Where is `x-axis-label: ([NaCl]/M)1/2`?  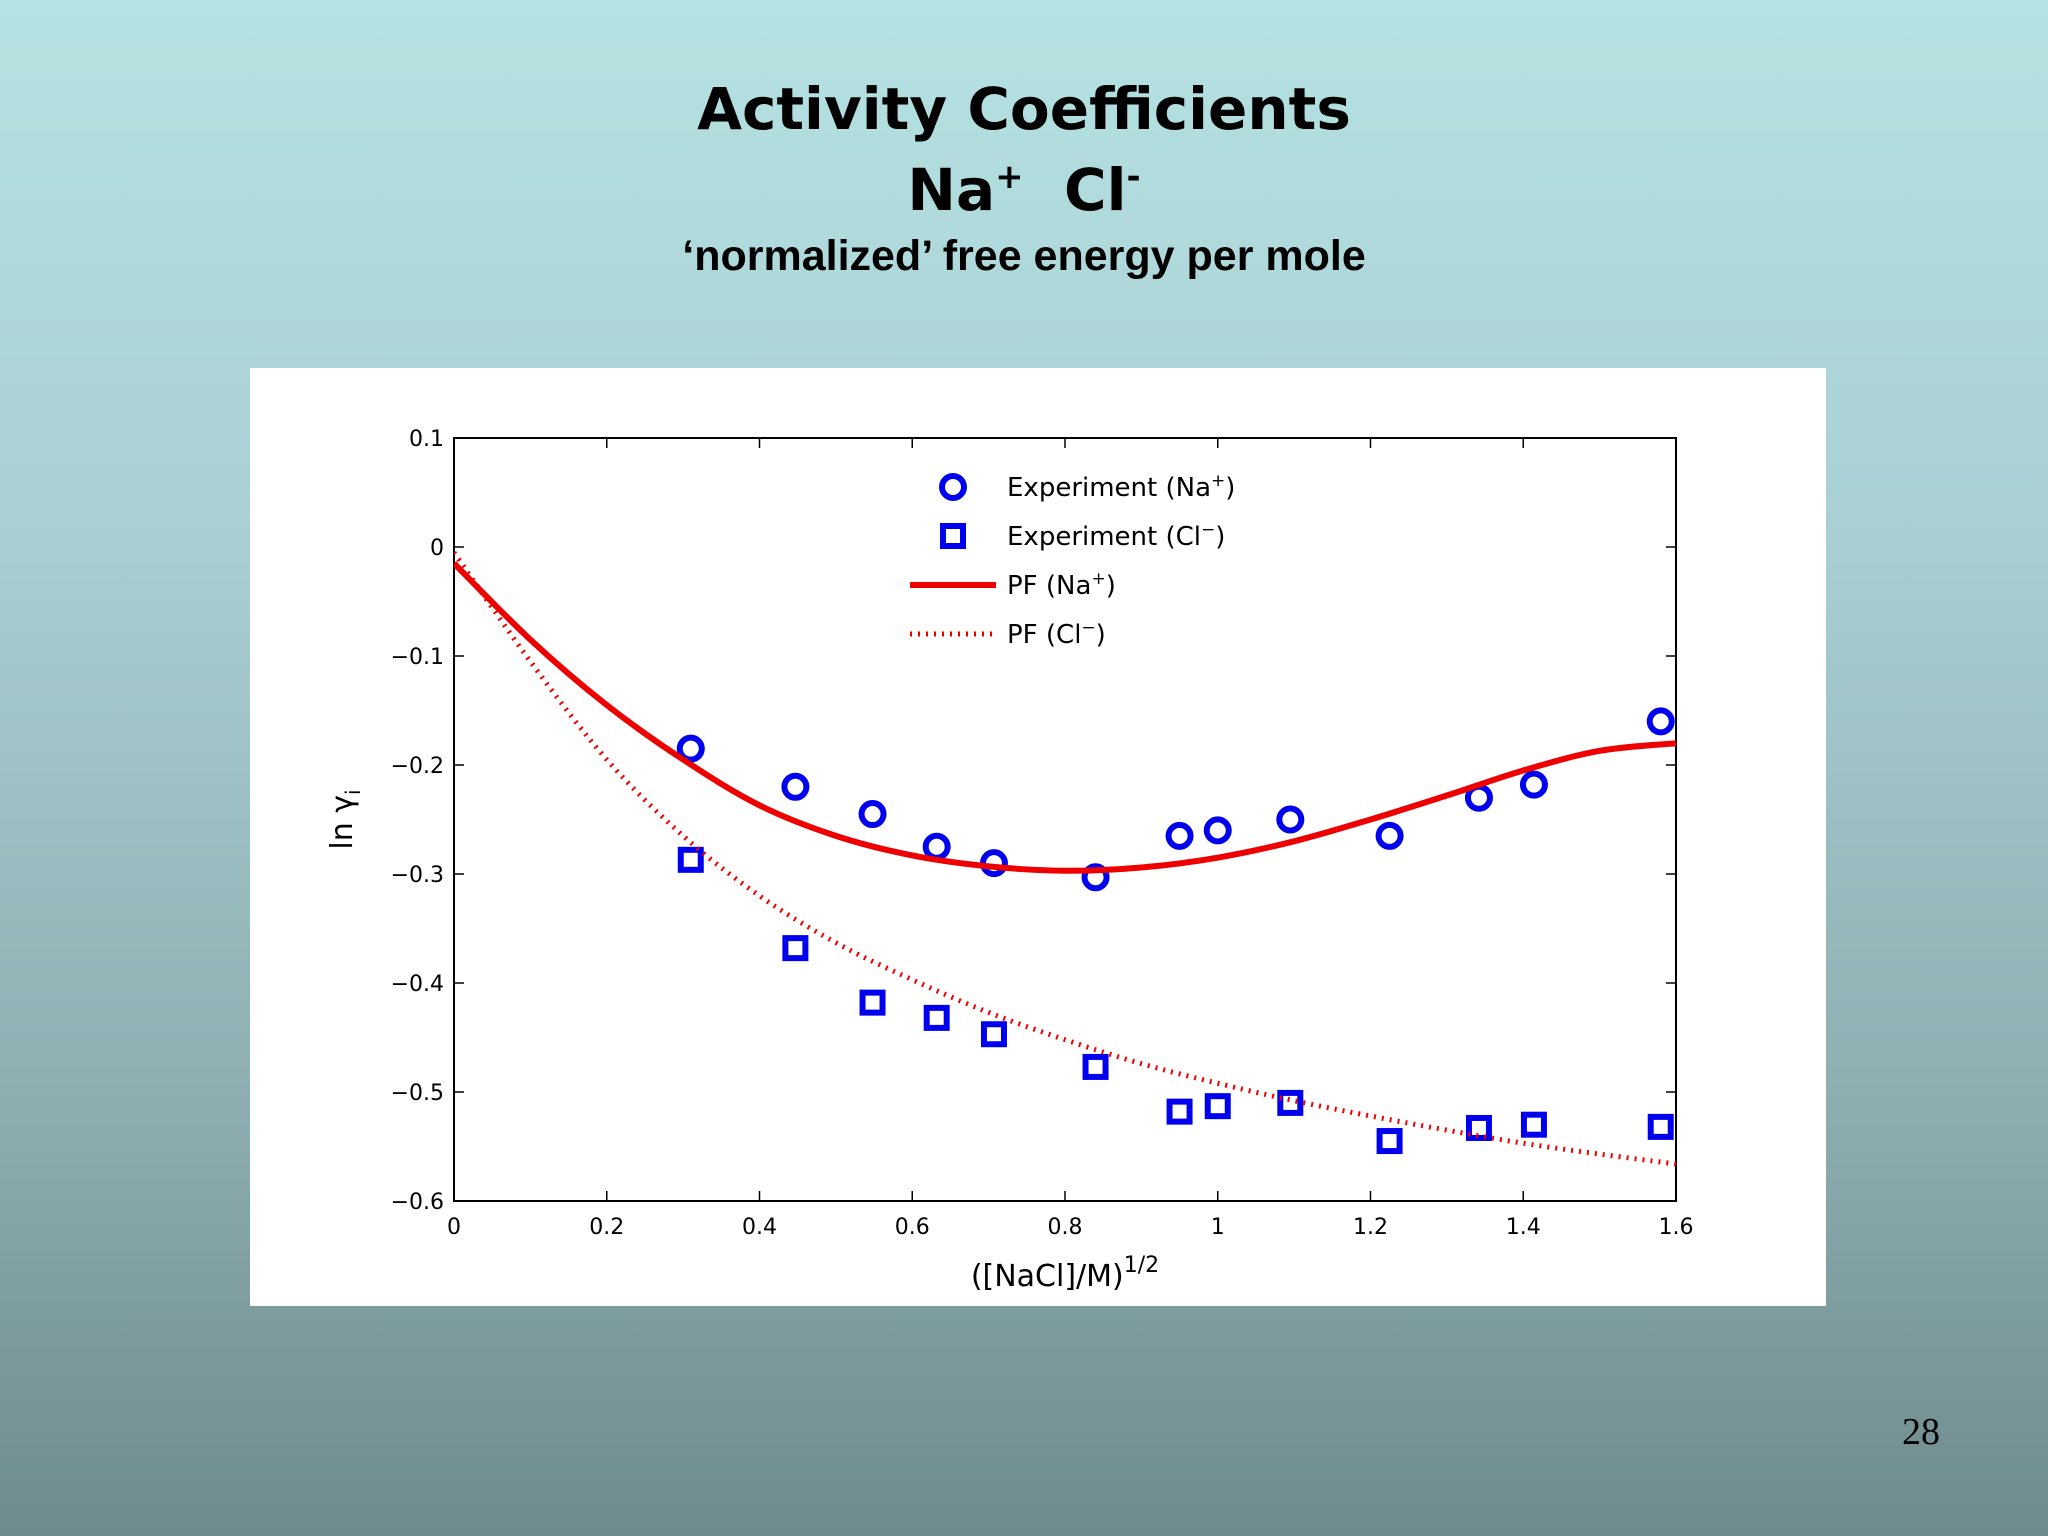 x-axis-label: ([NaCl]/M)1/2 is located at coordinates (1065, 1273).